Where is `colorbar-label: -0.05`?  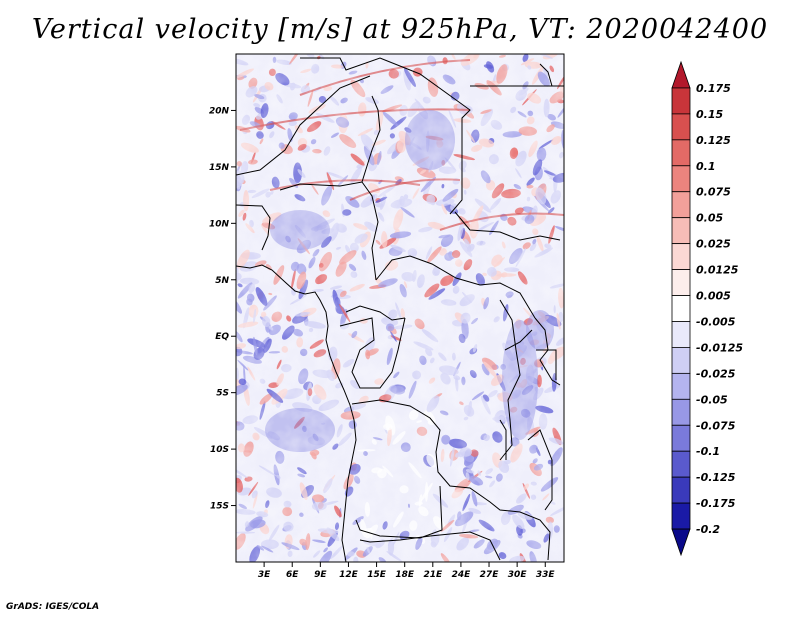
colorbar-label: -0.05 is located at coordinates (712, 399).